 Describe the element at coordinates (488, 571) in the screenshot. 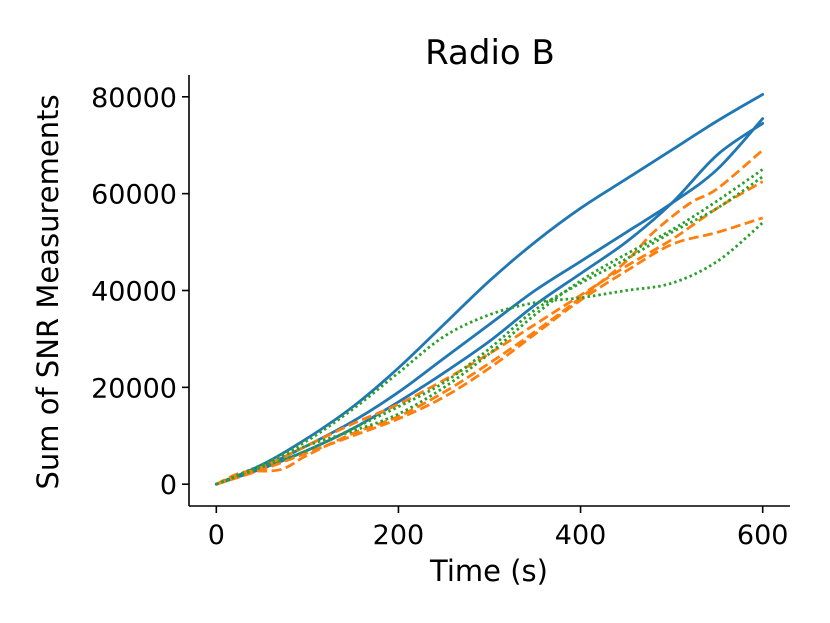

I see `x-axis-title: Time (s)` at that location.